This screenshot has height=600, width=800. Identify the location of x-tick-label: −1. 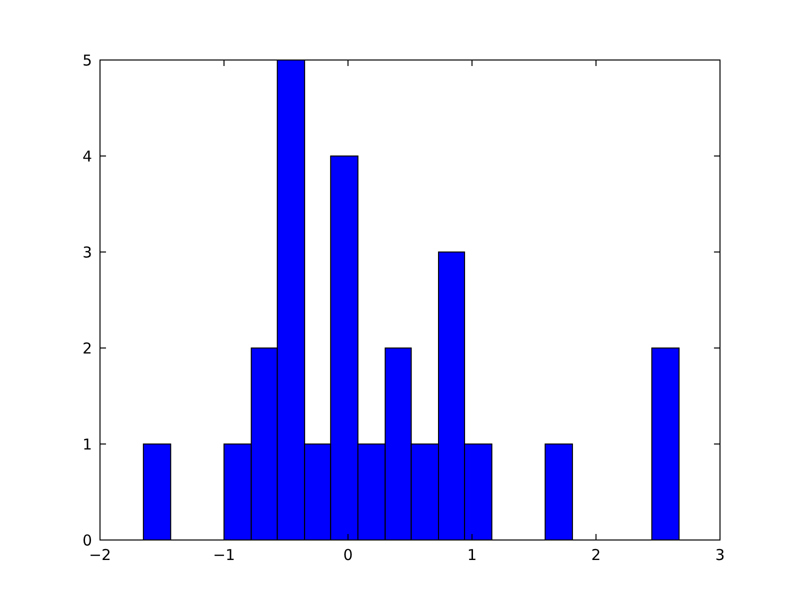
(224, 555).